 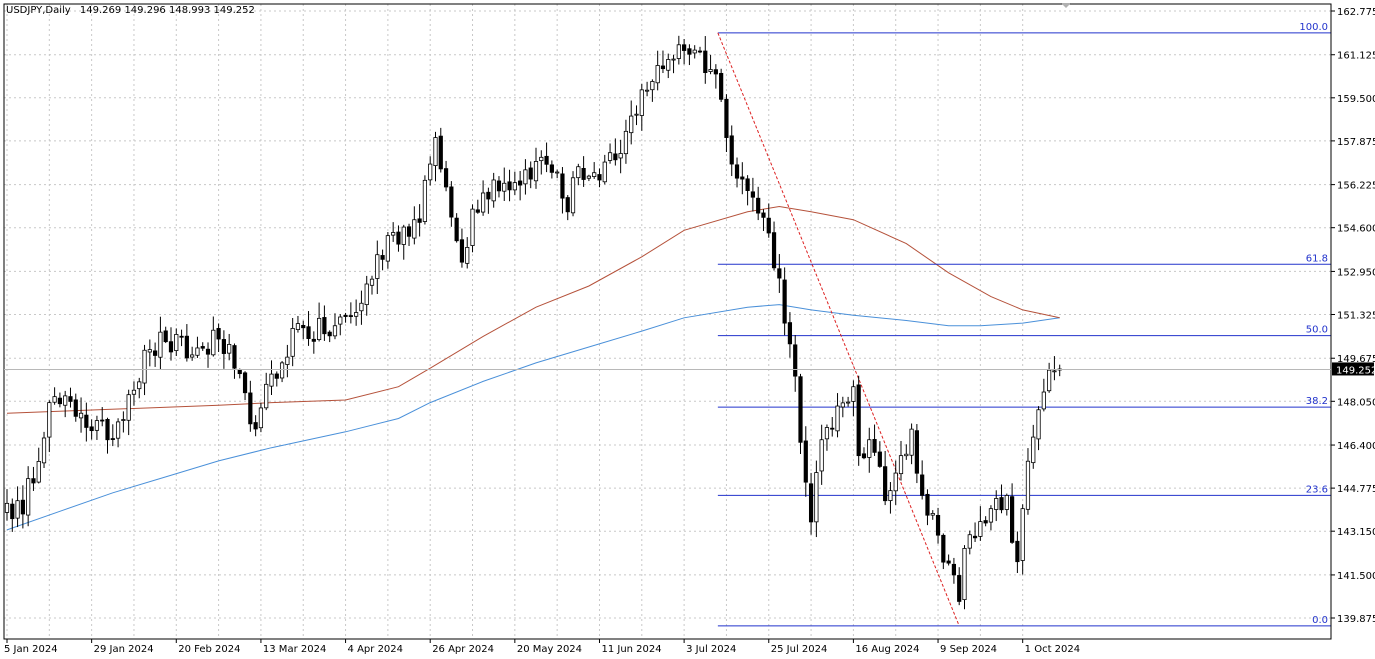 I want to click on y-tick-label: 141.500, so click(x=1356, y=576).